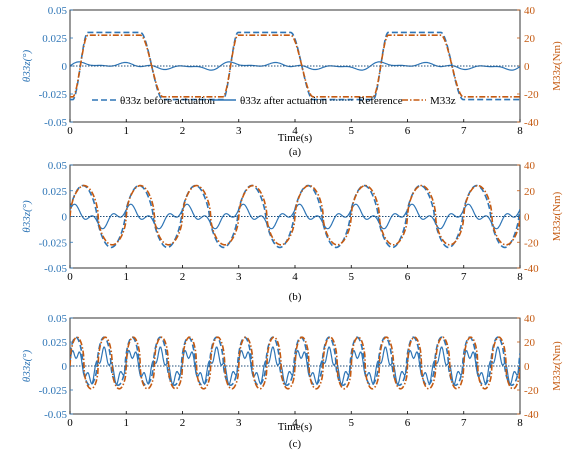 The width and height of the screenshot is (584, 453). What do you see at coordinates (168, 101) in the screenshot?
I see `legend-label-before: θ33z before actuation` at bounding box center [168, 101].